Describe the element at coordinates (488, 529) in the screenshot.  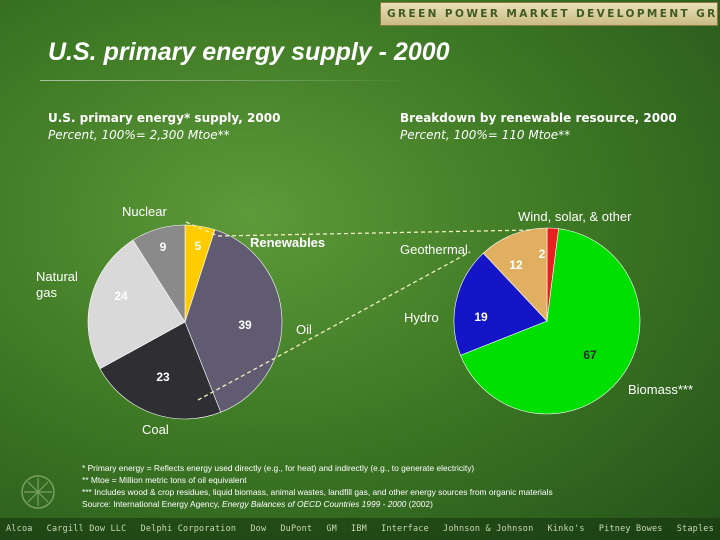
I see `partner-name: Johnson & Johnson` at that location.